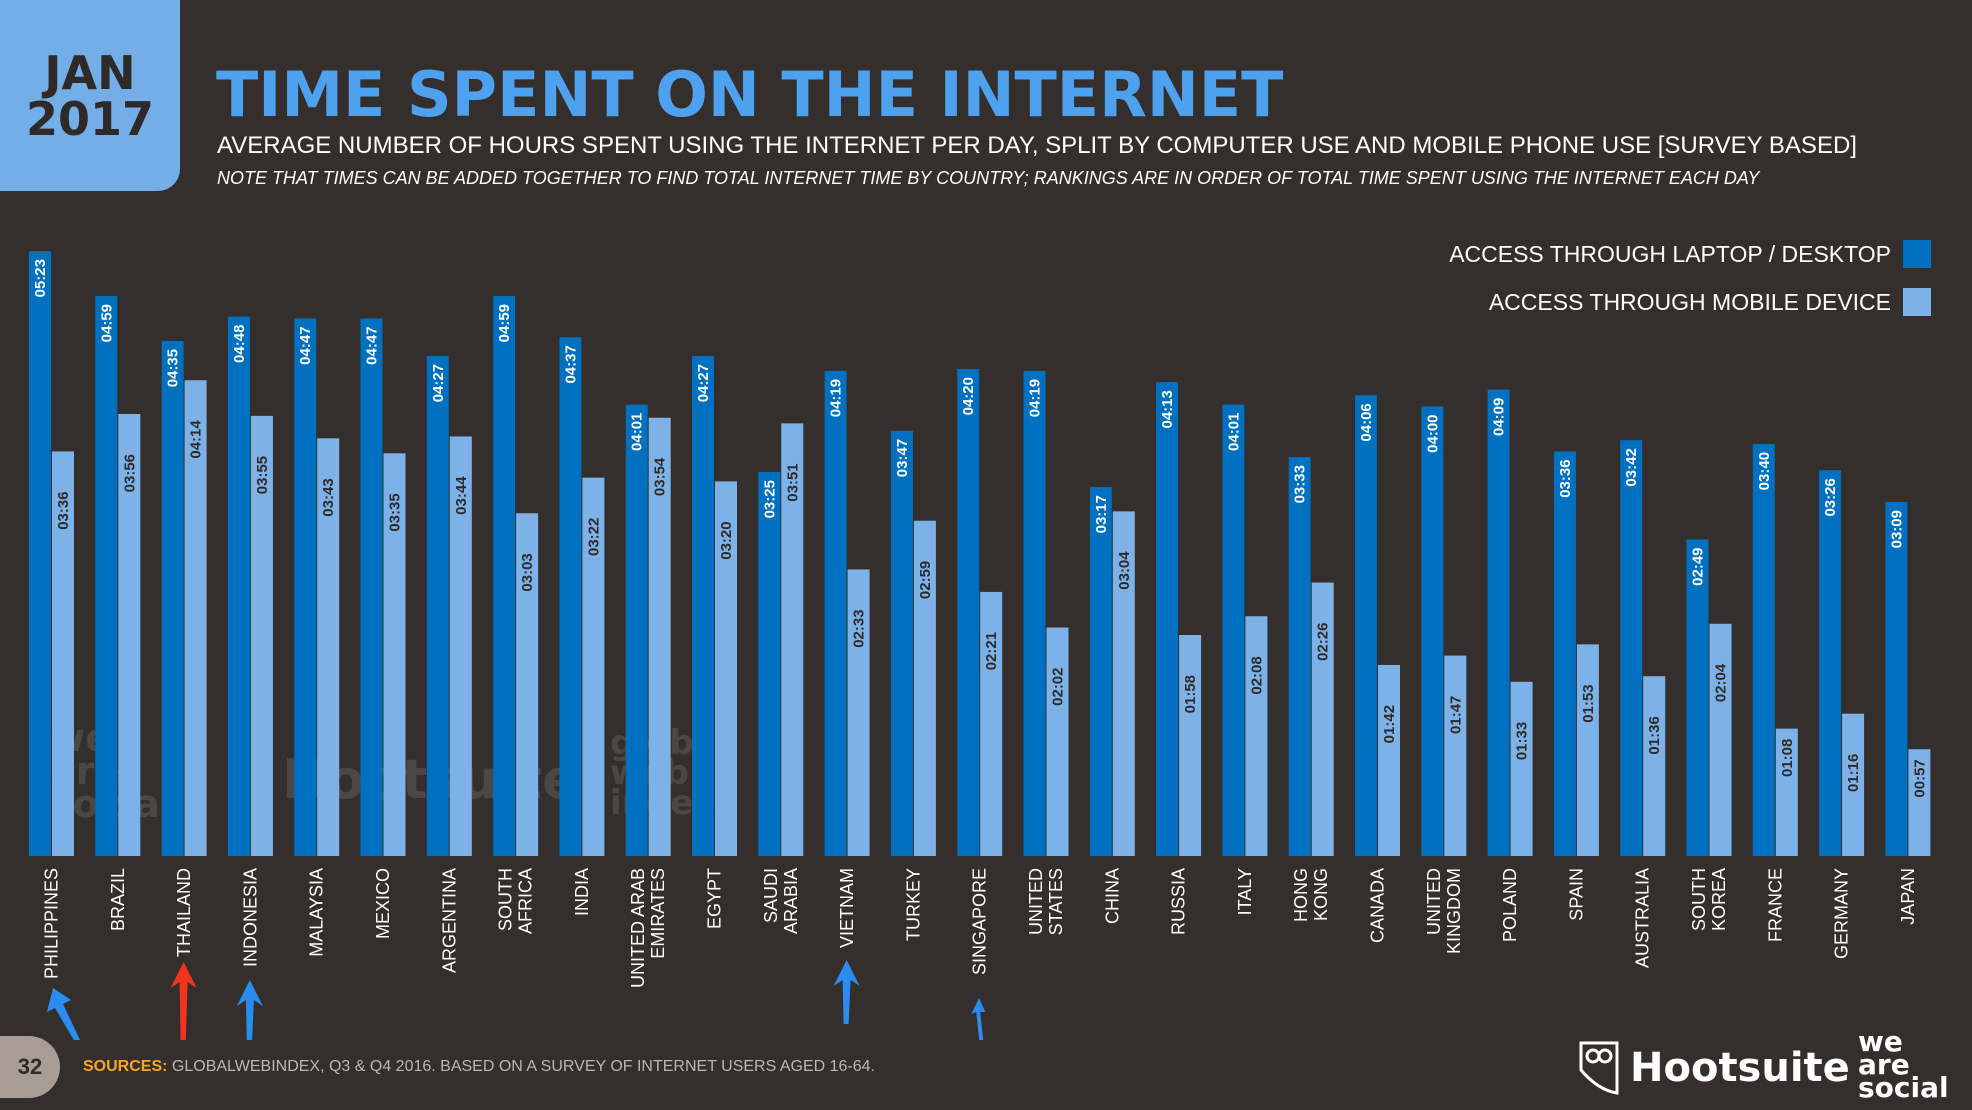 The width and height of the screenshot is (1972, 1110). Describe the element at coordinates (1301, 895) in the screenshot. I see `category-label: HONG` at that location.